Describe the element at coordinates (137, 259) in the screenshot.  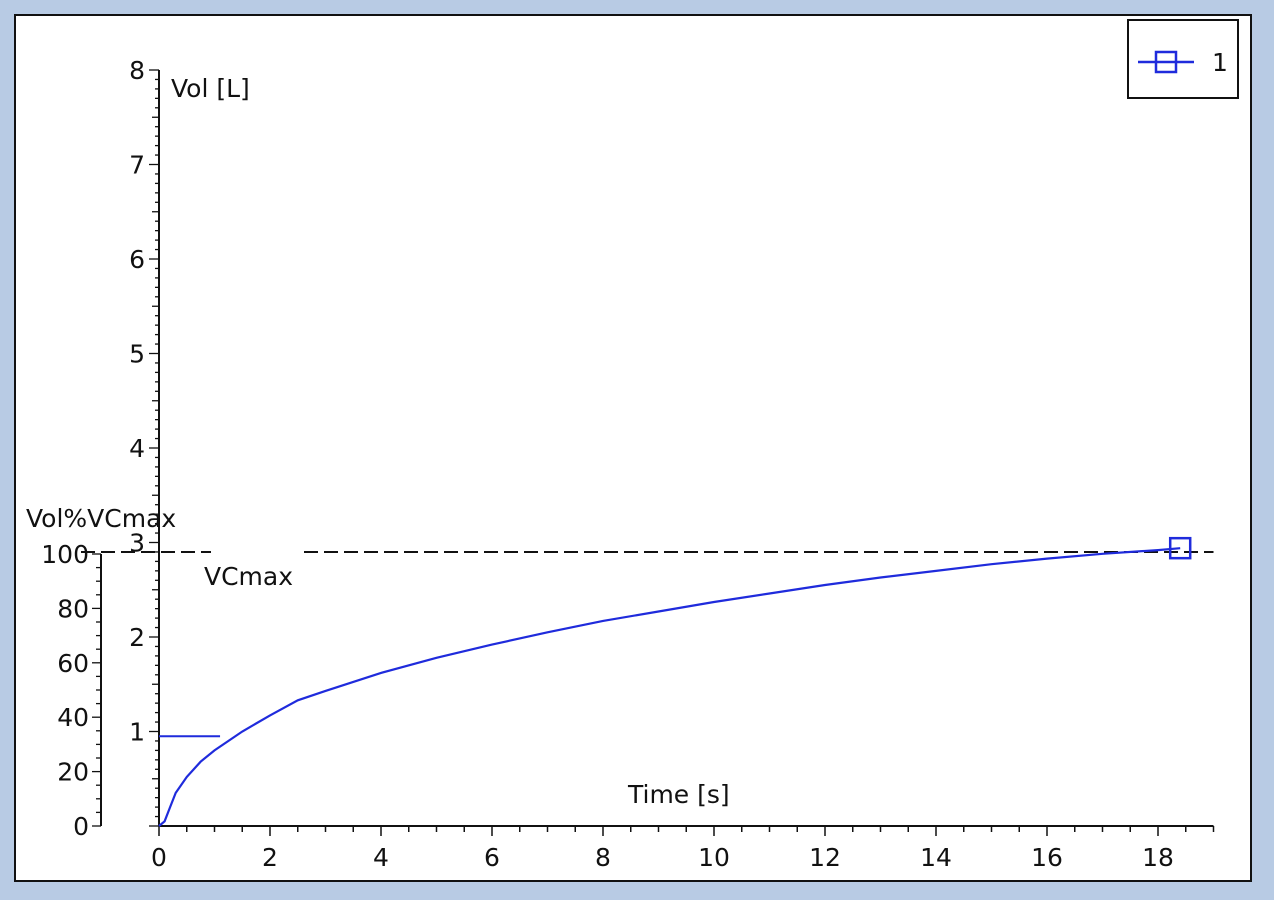
I see `y-tick-label: 6` at that location.